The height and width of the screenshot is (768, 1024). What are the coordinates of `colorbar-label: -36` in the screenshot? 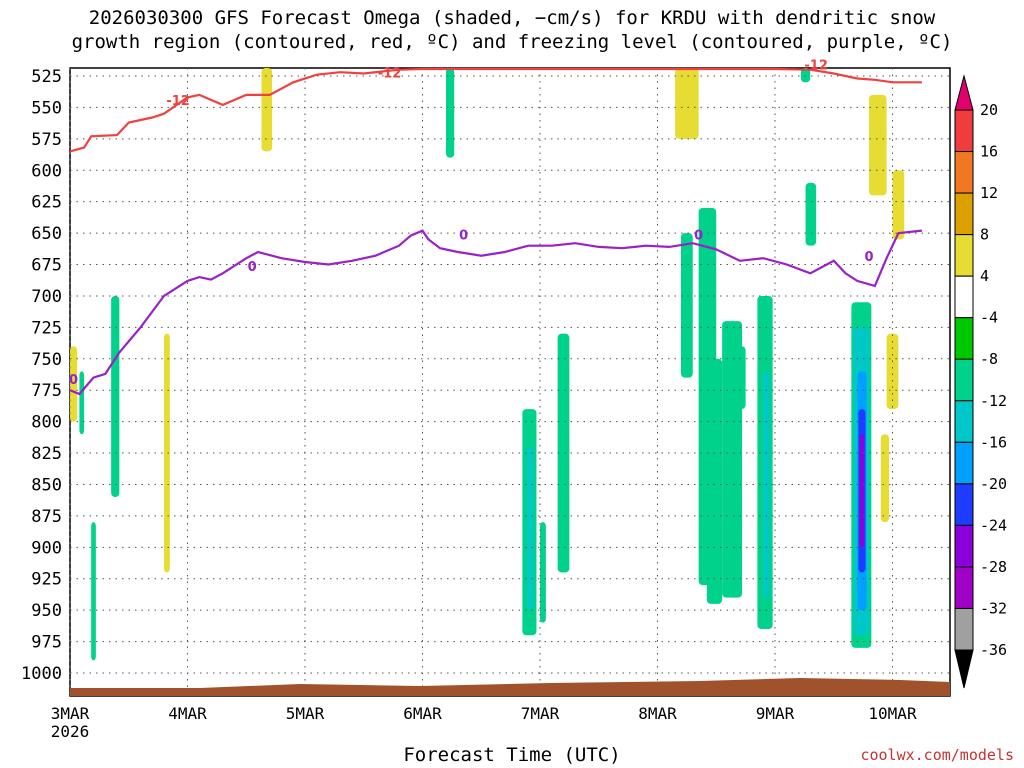 It's located at (993, 650).